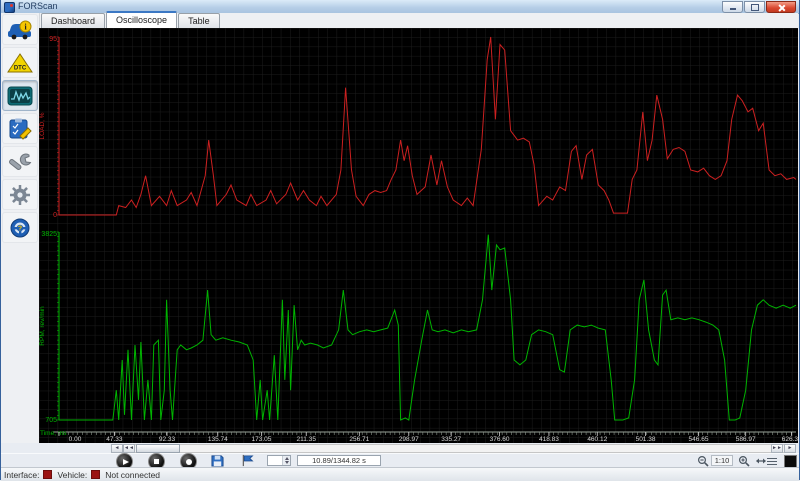 This screenshot has width=800, height=481. I want to click on series-name-label: RPM, rev/min, so click(42, 326).